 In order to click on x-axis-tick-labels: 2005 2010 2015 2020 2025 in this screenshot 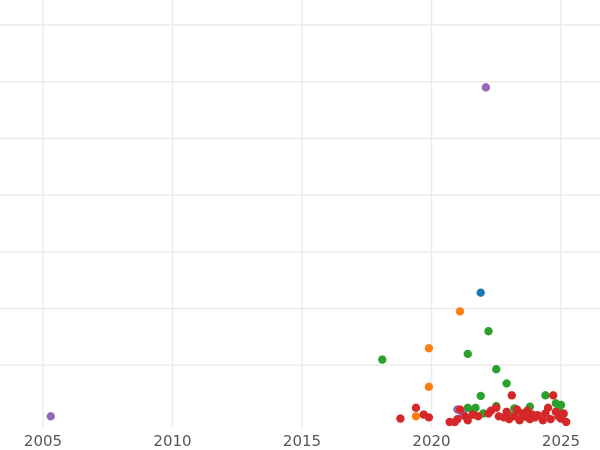, I will do `click(302, 441)`.